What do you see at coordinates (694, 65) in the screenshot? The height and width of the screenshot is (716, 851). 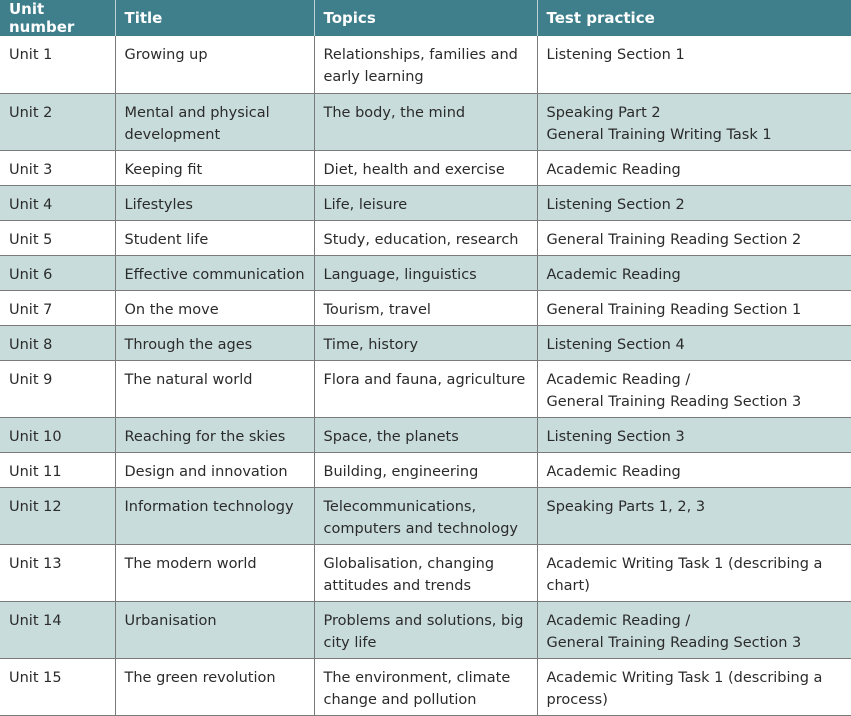 I see `test-practice-cell: Listening Section 1` at bounding box center [694, 65].